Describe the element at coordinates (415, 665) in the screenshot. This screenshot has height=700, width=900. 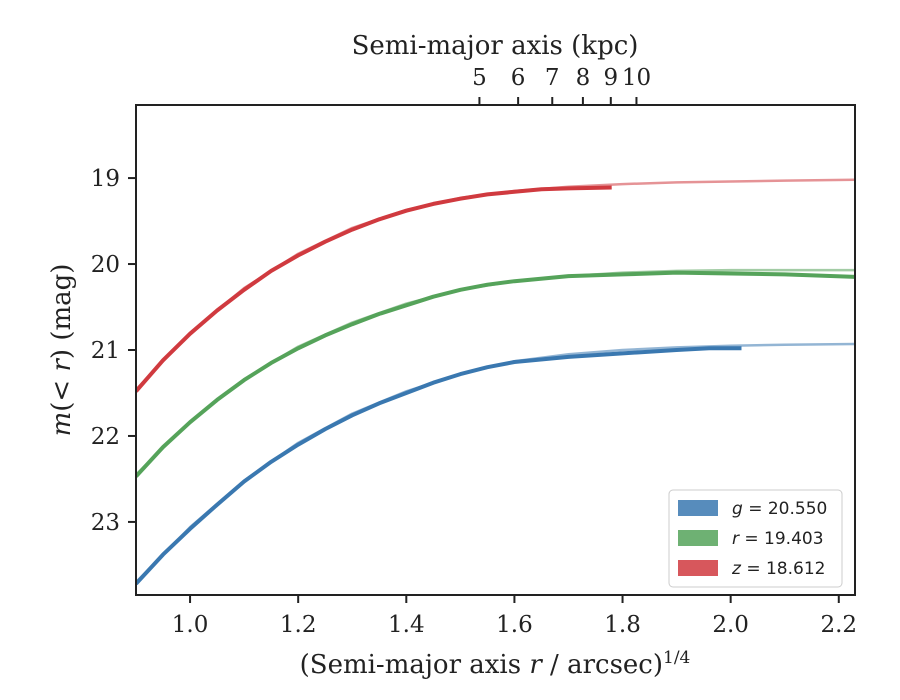
I see `x-title-part: (Semi-major axis` at that location.